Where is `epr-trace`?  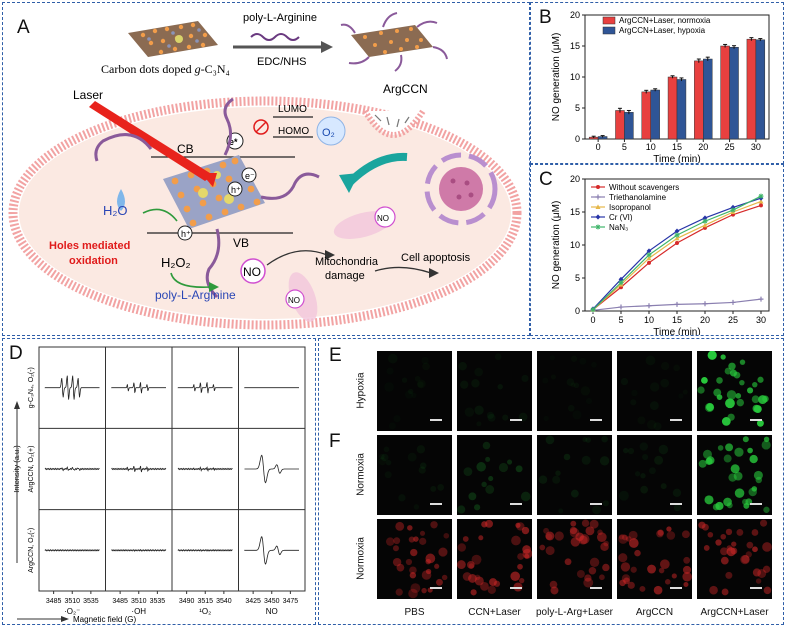
epr-trace is located at coordinates (138, 388).